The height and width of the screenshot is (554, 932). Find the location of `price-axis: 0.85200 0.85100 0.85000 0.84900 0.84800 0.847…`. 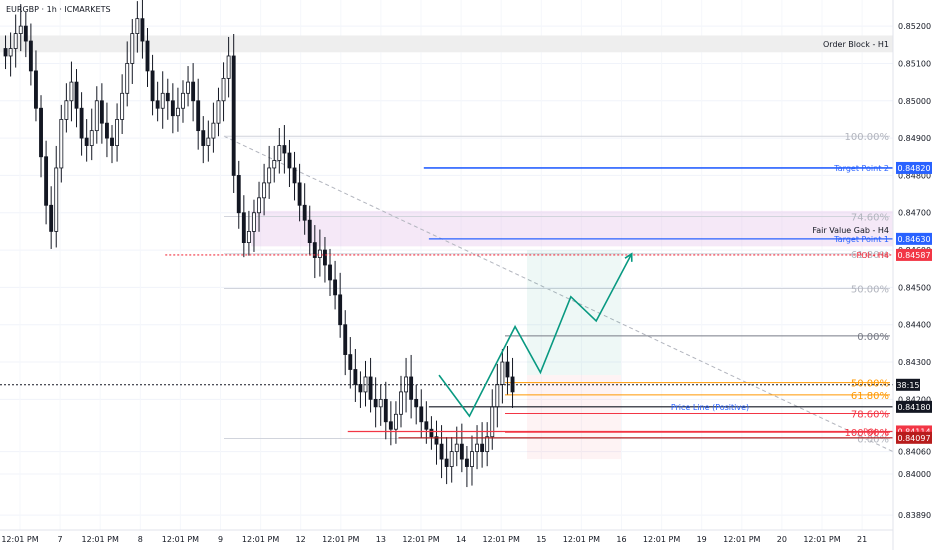

price-axis: 0.85200 0.85100 0.85000 0.84900 0.84800 0.847… is located at coordinates (912, 275).